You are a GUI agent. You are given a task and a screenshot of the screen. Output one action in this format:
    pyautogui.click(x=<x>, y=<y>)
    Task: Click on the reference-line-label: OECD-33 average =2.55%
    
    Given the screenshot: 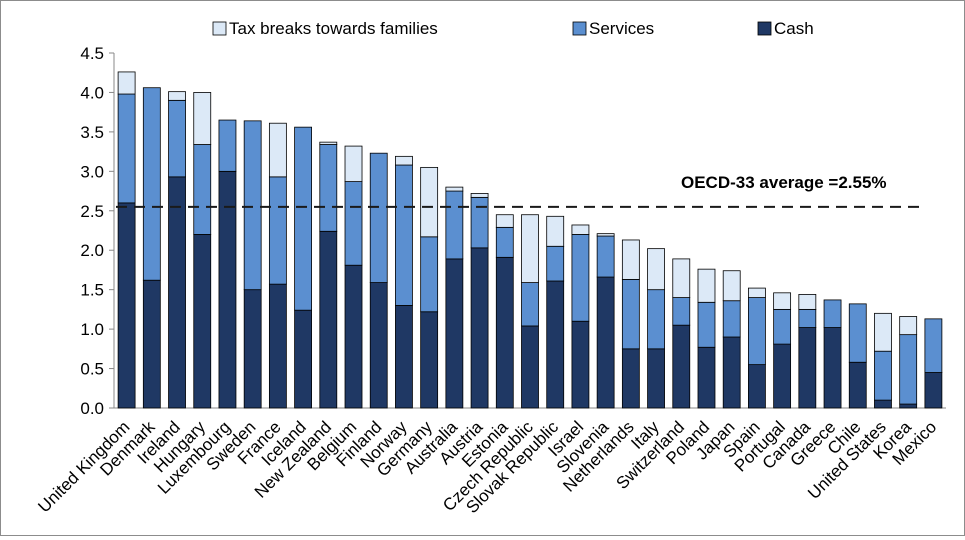 What is the action you would take?
    pyautogui.click(x=784, y=182)
    